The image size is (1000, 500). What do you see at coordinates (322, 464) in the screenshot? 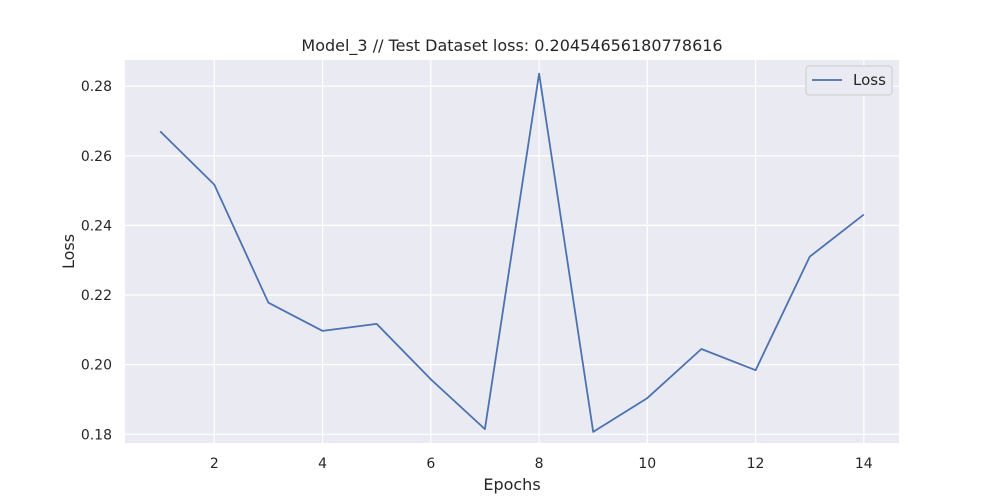
I see `x-tick-label: 4` at bounding box center [322, 464].